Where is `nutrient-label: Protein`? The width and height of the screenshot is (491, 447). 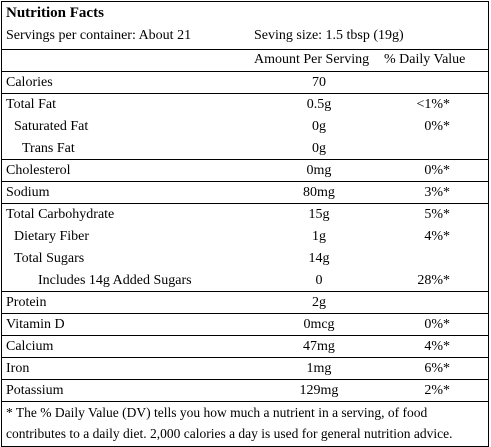 nutrient-label: Protein is located at coordinates (26, 302).